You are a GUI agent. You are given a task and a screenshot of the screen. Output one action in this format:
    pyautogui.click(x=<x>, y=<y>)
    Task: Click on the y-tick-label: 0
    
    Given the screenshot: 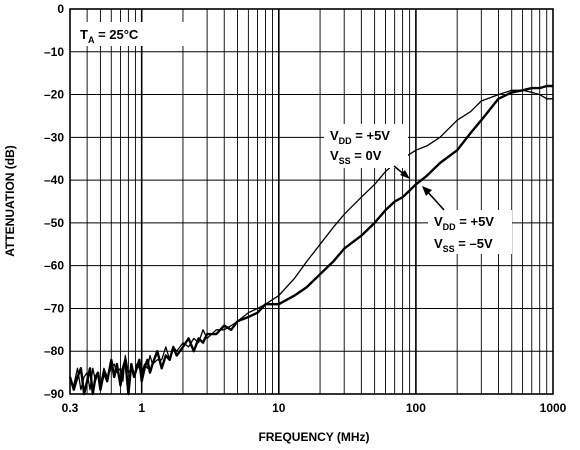 What is the action you would take?
    pyautogui.click(x=60, y=9)
    